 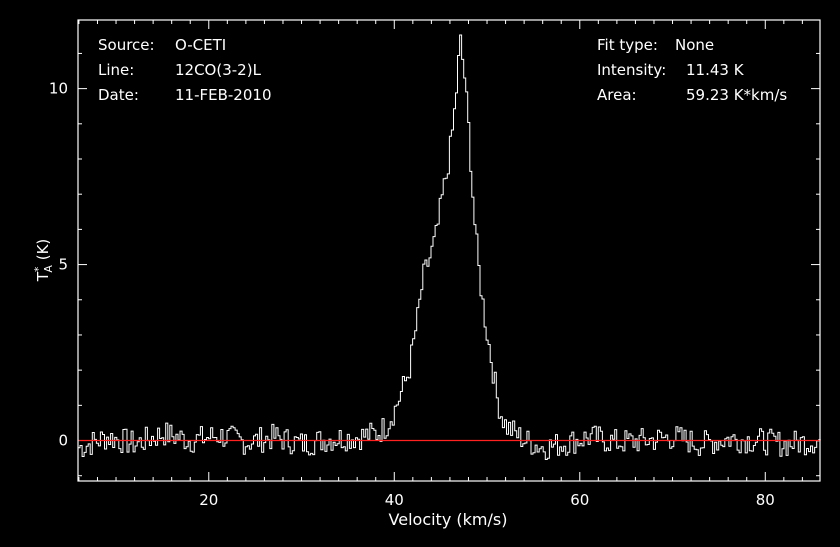 I want to click on date-value: 11-FEB-2010, so click(x=223, y=95).